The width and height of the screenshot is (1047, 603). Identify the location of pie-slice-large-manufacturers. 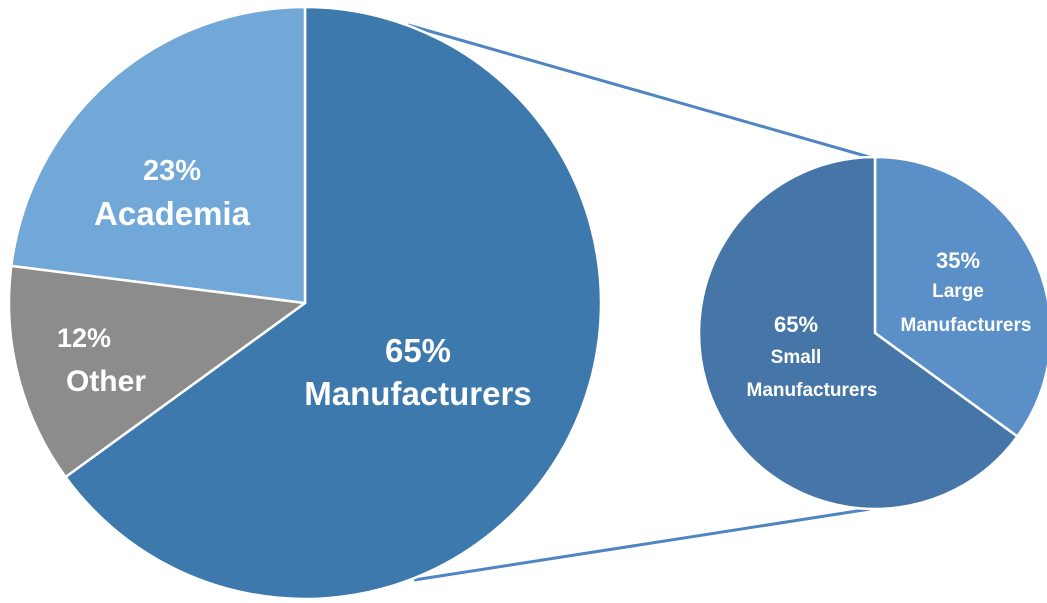
(960, 296).